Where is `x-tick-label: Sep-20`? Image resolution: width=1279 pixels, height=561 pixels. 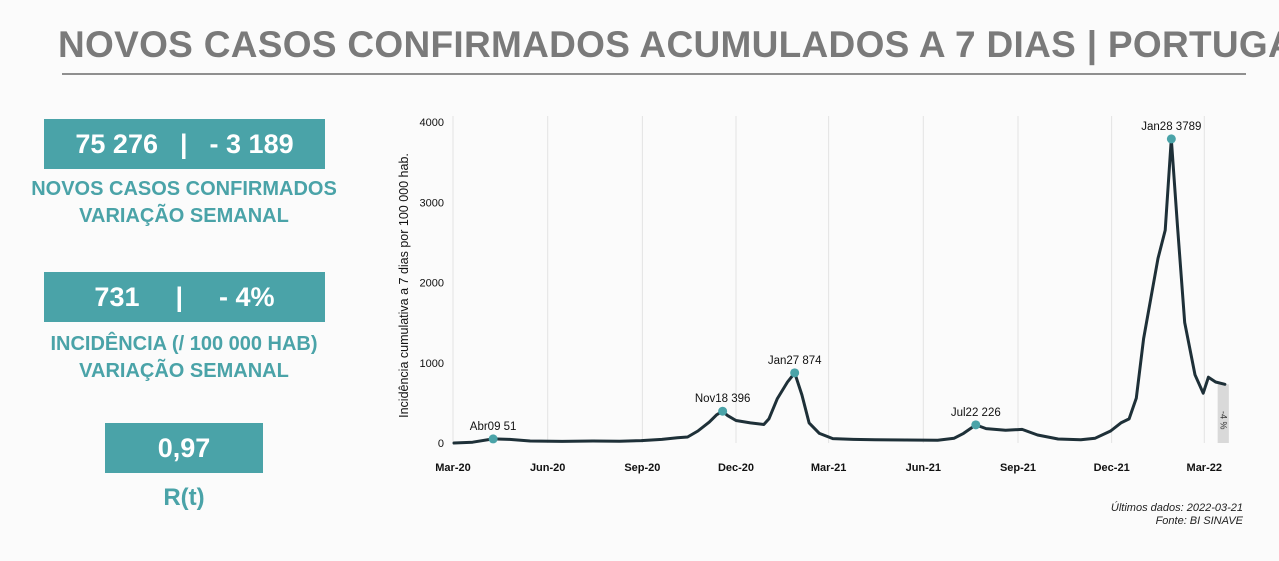 x-tick-label: Sep-20 is located at coordinates (642, 468).